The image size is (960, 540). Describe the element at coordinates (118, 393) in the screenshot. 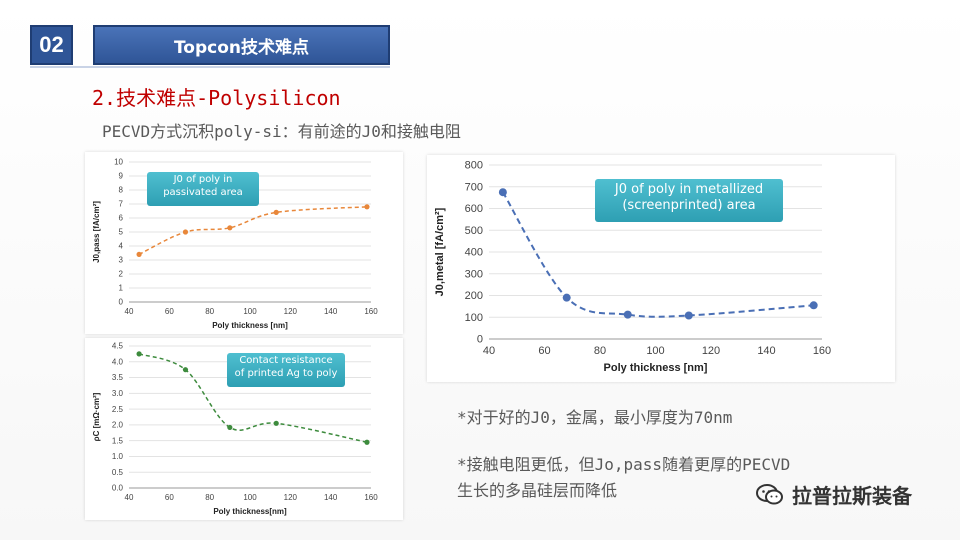

I see `y-tick-label: 3.0` at that location.